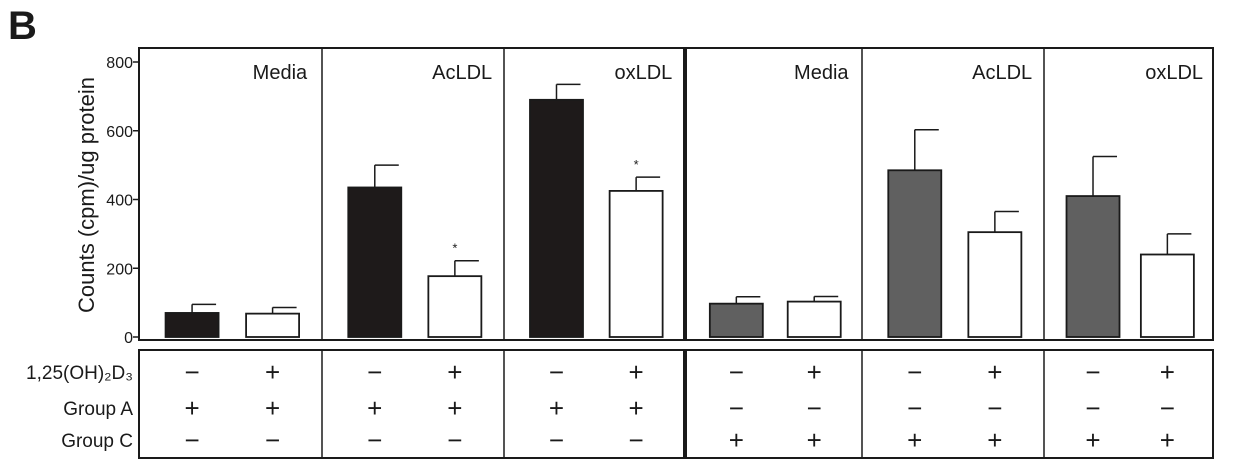 The width and height of the screenshot is (1233, 474). What do you see at coordinates (119, 201) in the screenshot?
I see `y-tick-label: 400` at bounding box center [119, 201].